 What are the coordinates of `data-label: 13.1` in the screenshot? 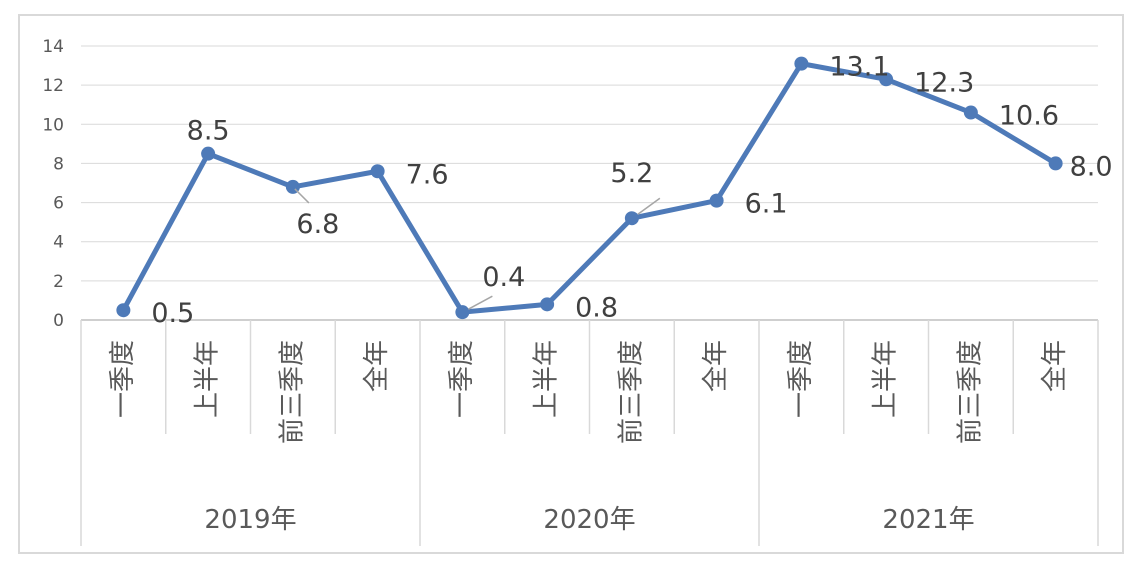 It's located at (859, 67).